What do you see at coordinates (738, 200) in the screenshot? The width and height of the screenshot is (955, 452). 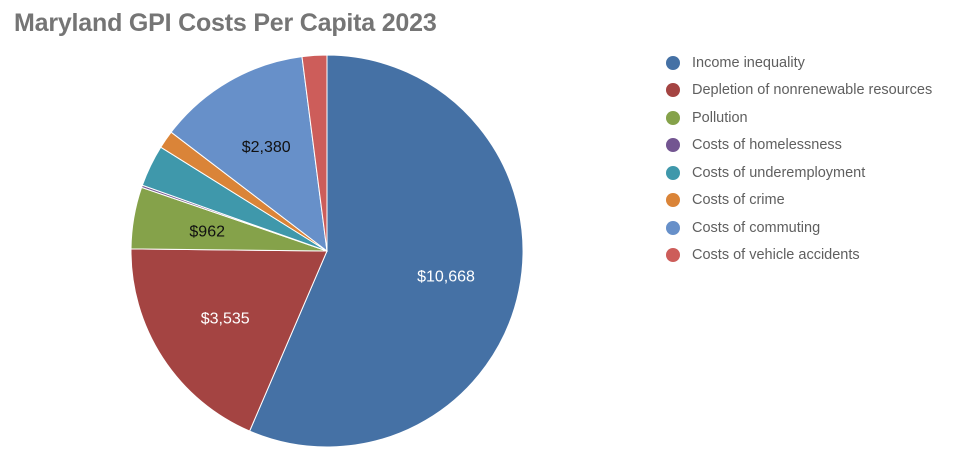 I see `legend-label: Costs of crime` at bounding box center [738, 200].